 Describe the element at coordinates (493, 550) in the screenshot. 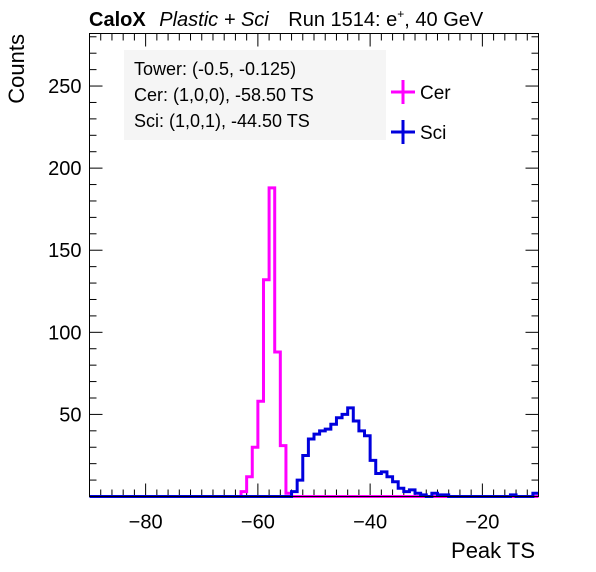

I see `x-axis-label: Peak TS` at that location.